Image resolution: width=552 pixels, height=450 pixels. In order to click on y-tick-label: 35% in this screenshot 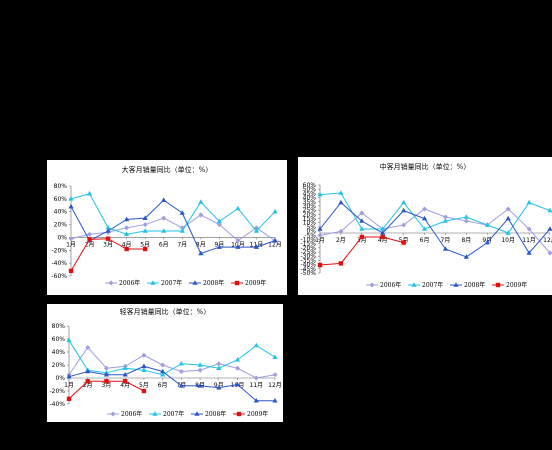, I will do `click(310, 202)`.